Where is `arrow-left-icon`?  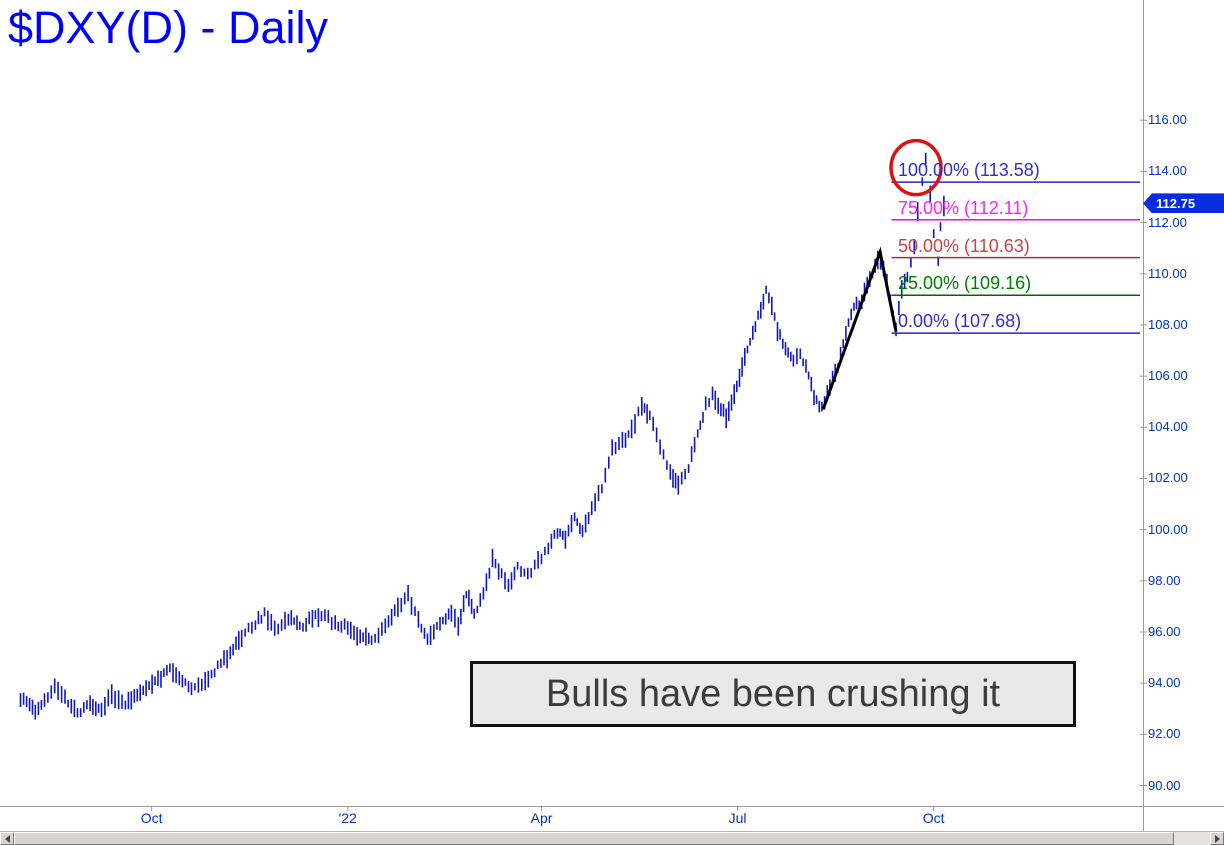 arrow-left-icon is located at coordinates (7, 838).